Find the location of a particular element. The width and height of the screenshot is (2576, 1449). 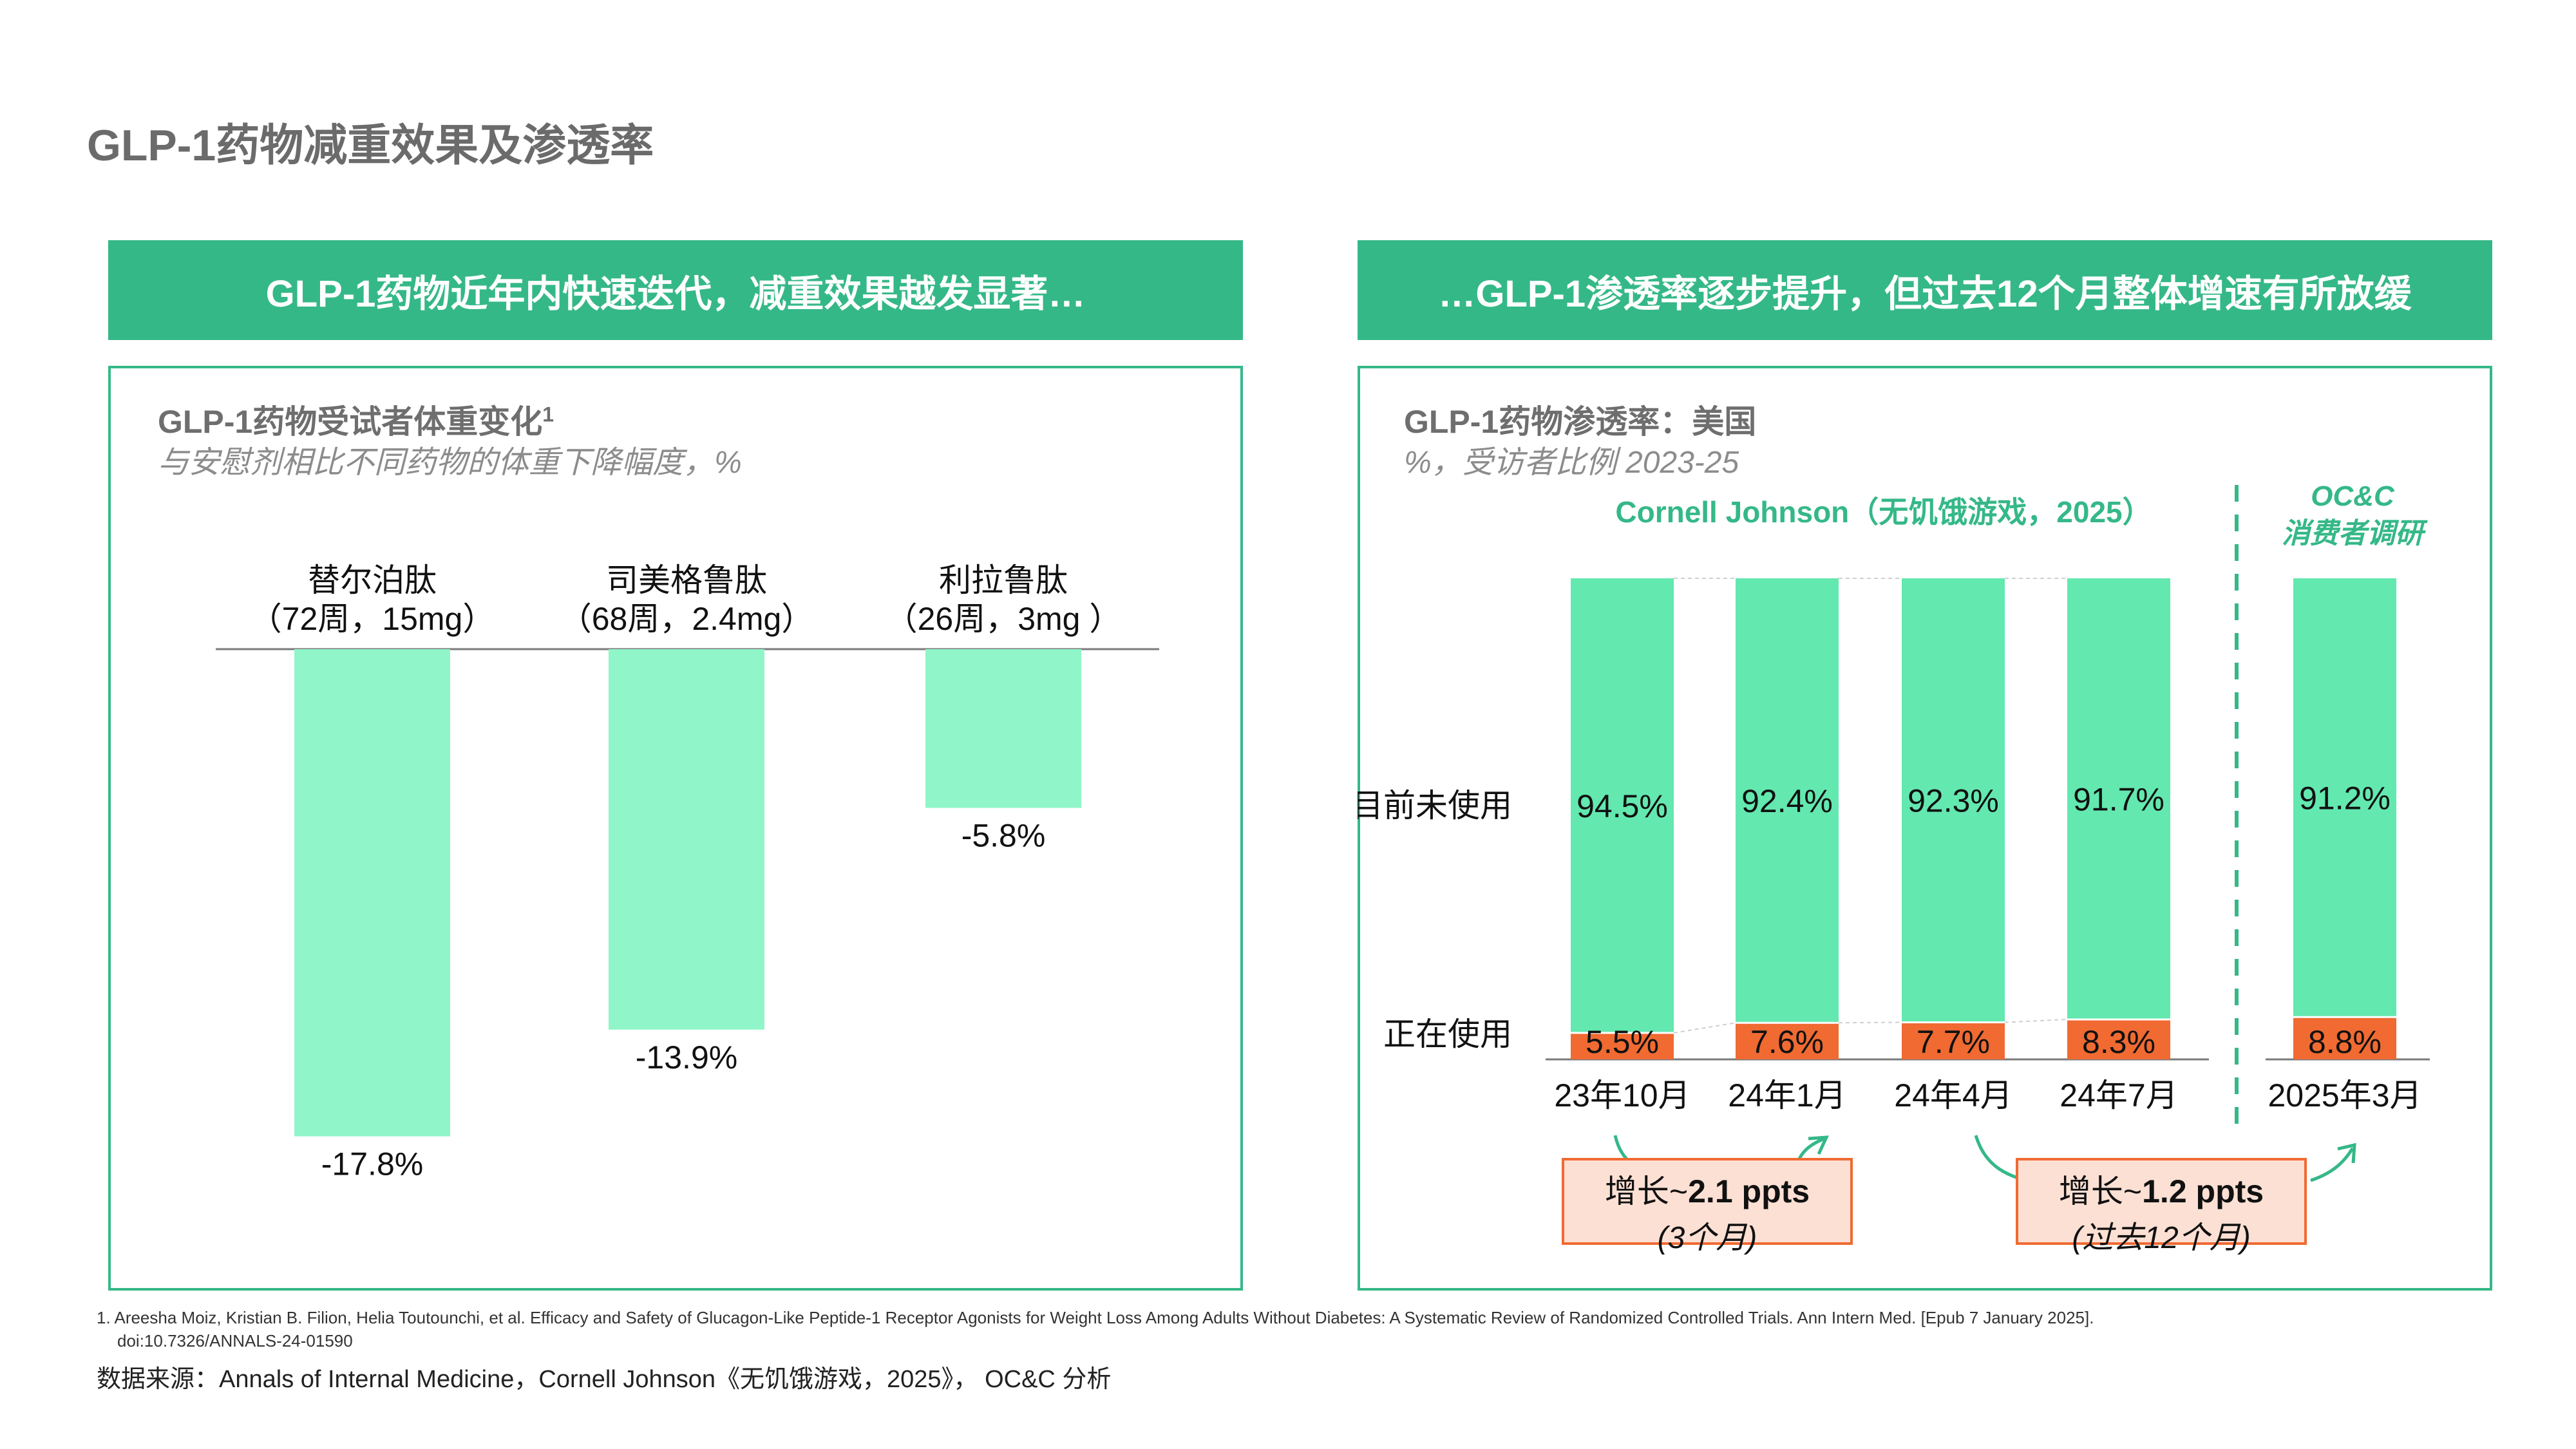

label-using-value: 8.3% is located at coordinates (2118, 1042).